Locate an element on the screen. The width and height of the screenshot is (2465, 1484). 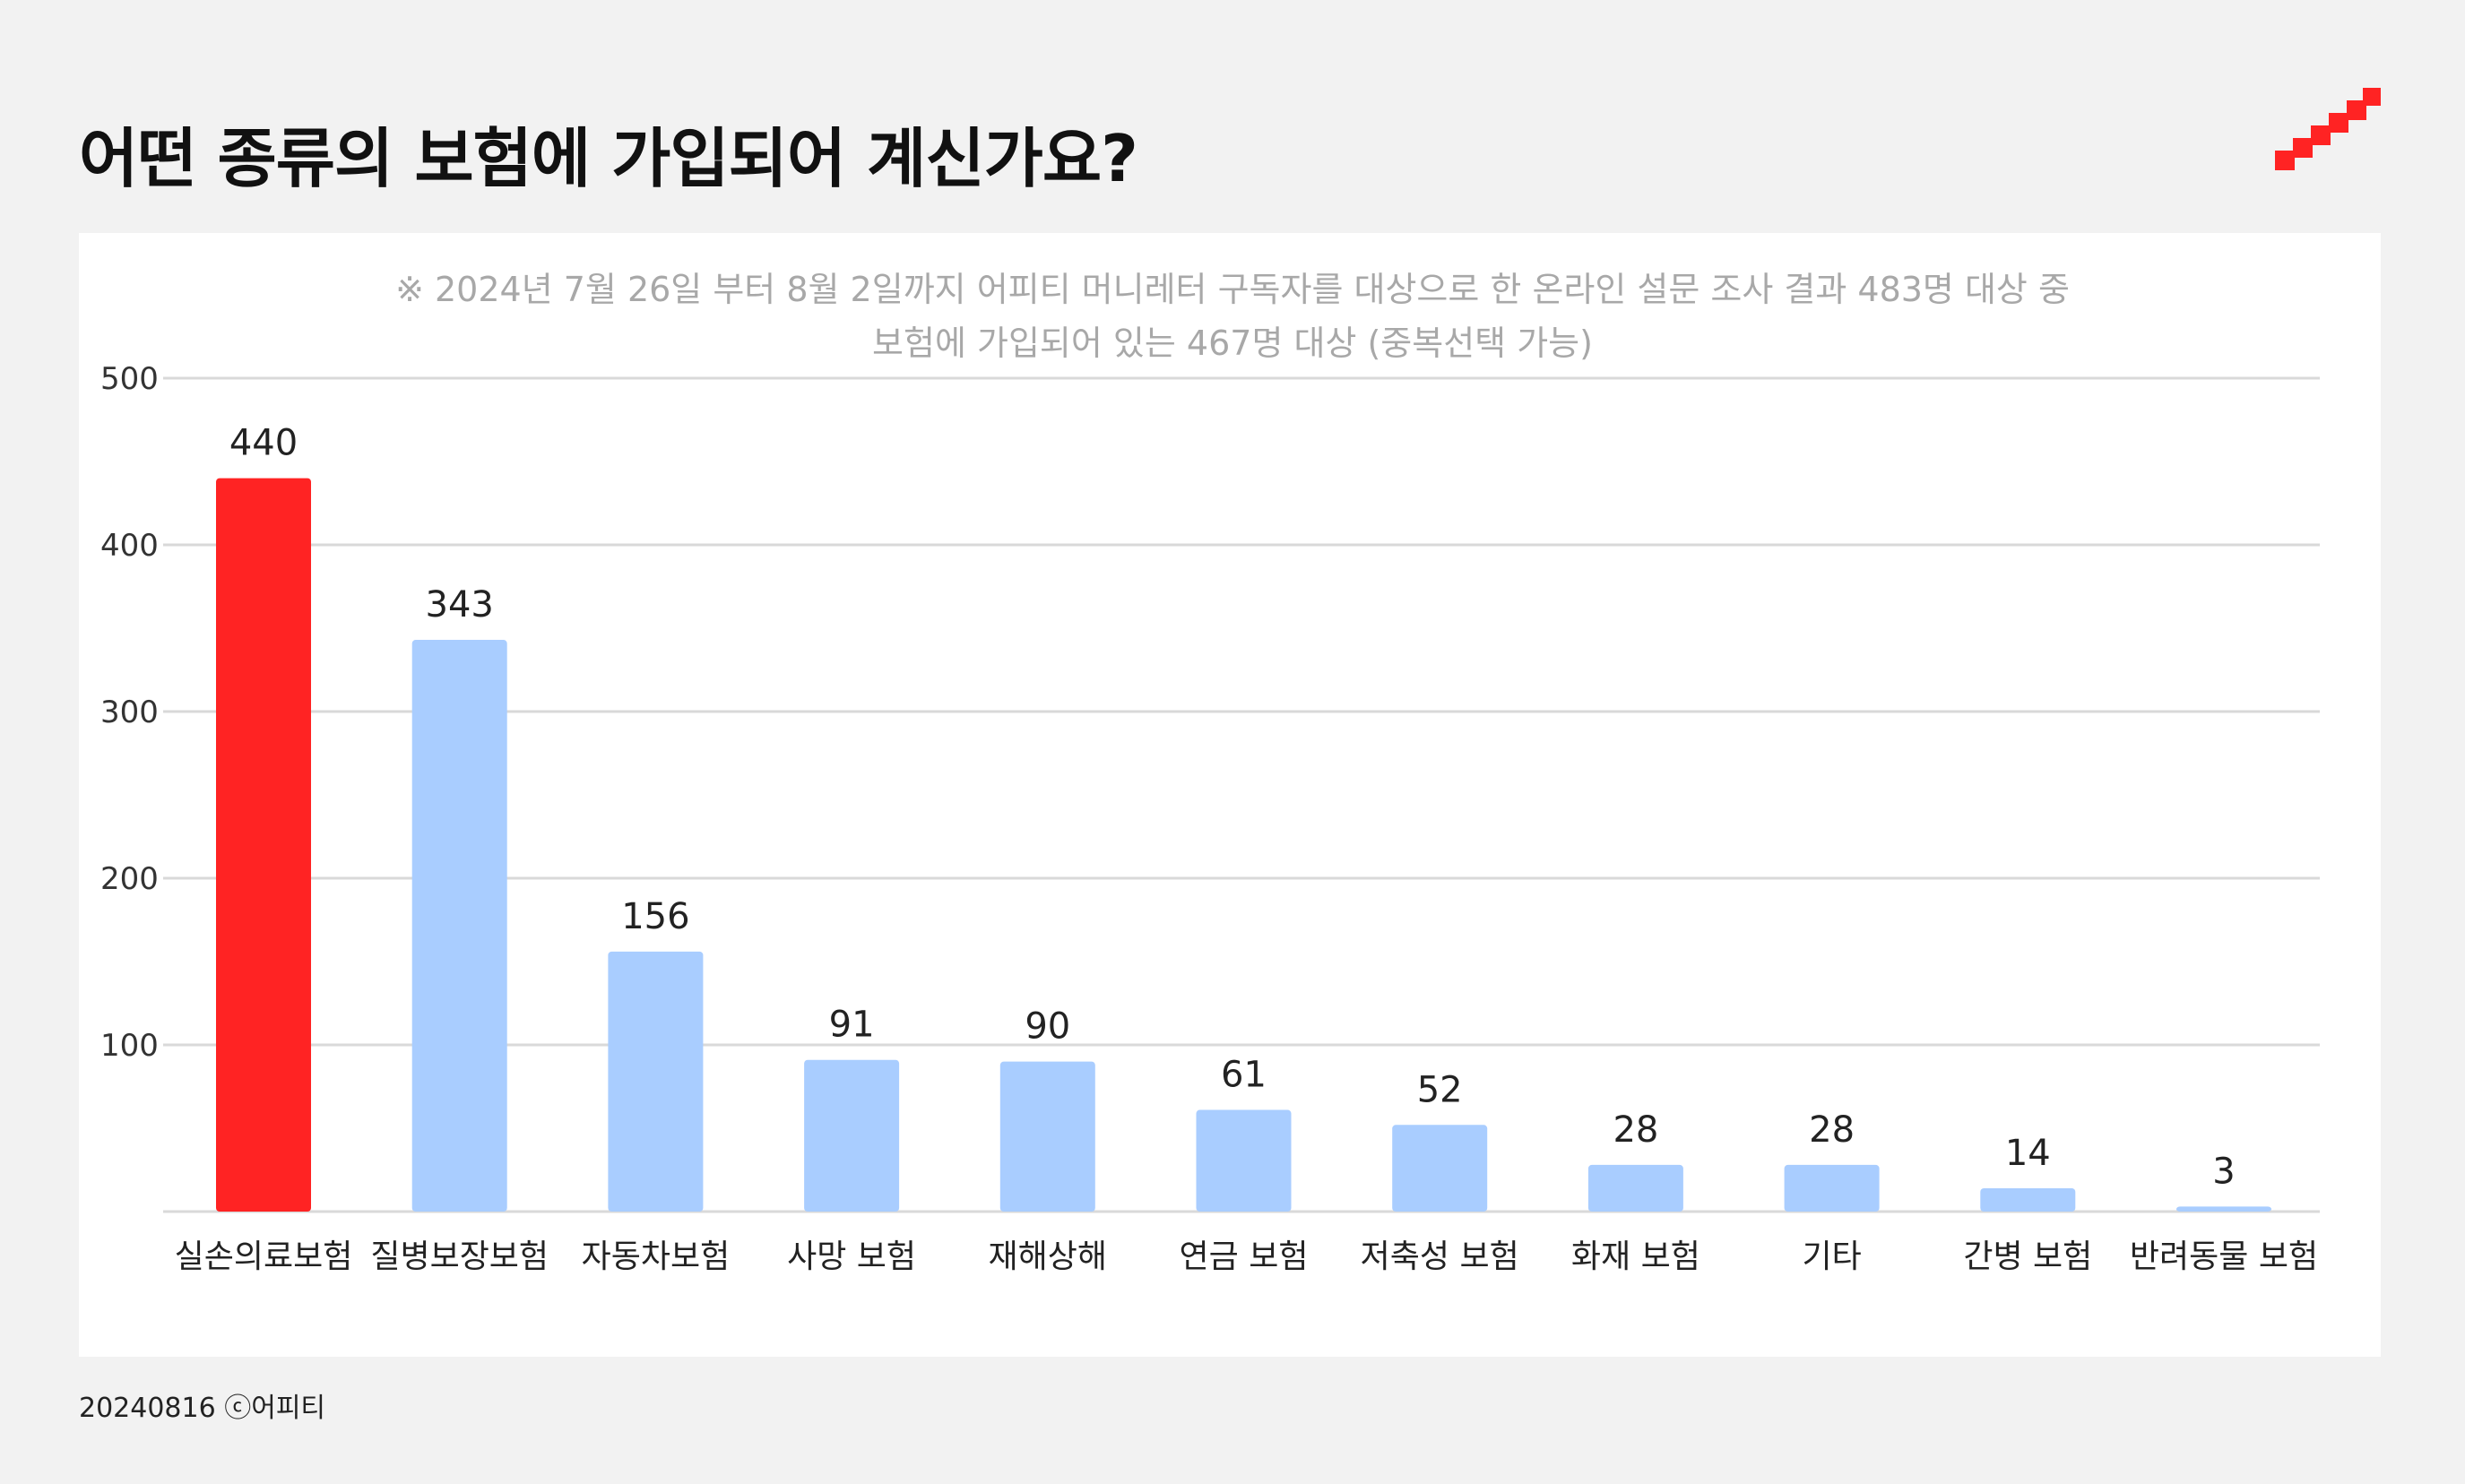
x-tick-label: 화재 보험 is located at coordinates (1635, 1256).